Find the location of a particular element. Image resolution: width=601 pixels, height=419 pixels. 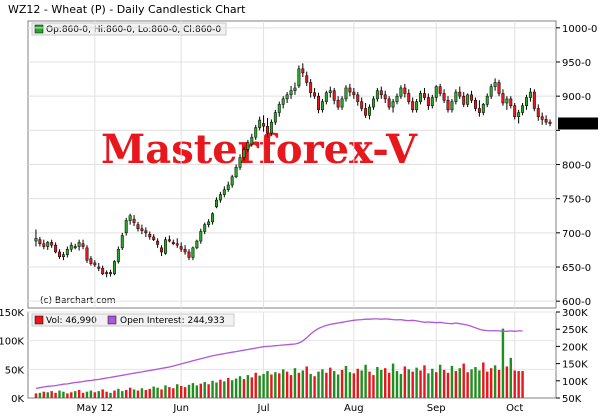

open-interest-line is located at coordinates (279, 354).